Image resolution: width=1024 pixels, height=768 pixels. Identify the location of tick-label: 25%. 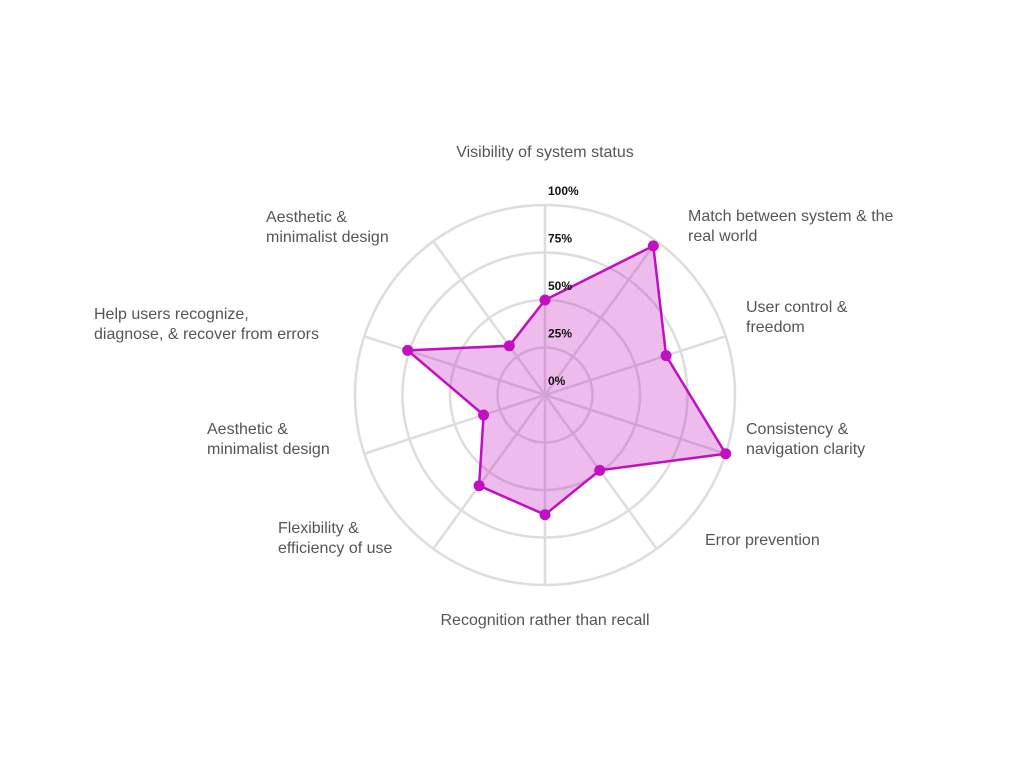
(560, 334).